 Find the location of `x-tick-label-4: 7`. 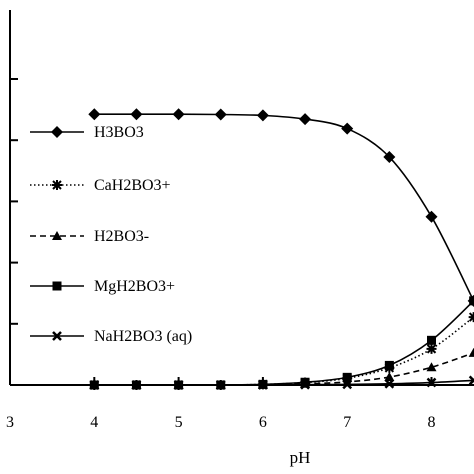

x-tick-label-4: 7 is located at coordinates (347, 422).